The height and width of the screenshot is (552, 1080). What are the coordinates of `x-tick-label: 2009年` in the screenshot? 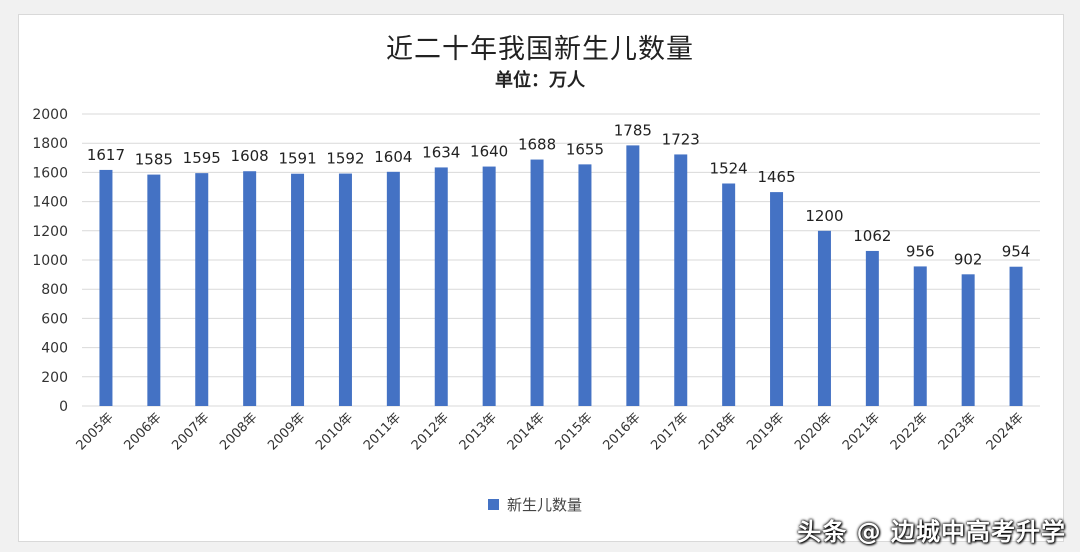 It's located at (286, 431).